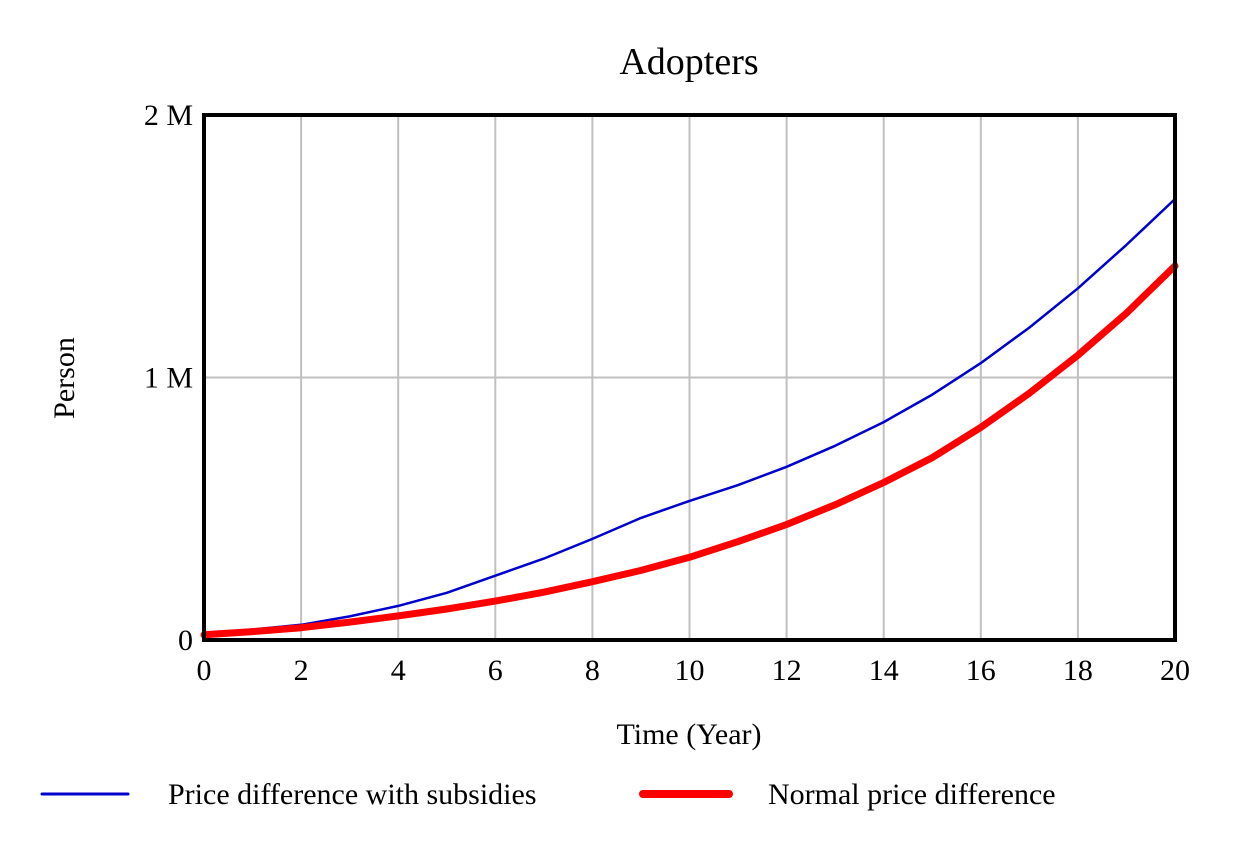 Image resolution: width=1237 pixels, height=865 pixels. What do you see at coordinates (592, 670) in the screenshot?
I see `x-tick-label: 8` at bounding box center [592, 670].